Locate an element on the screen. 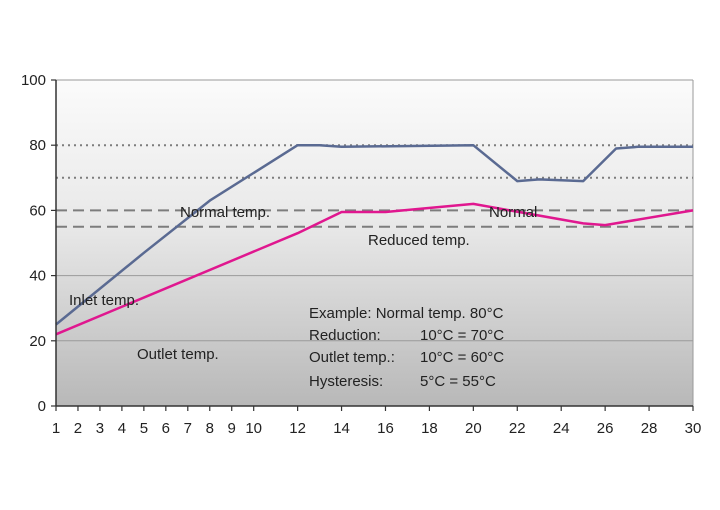  x-tick-label: 4 is located at coordinates (122, 428).